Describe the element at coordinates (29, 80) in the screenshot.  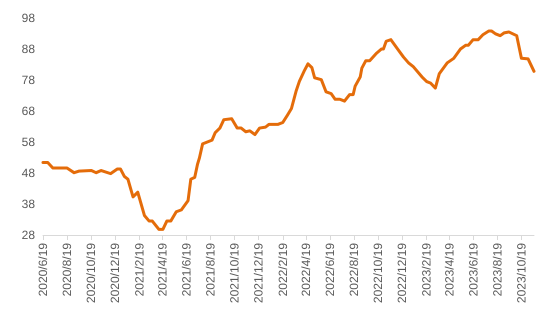
I see `y-tick-label: 78` at that location.